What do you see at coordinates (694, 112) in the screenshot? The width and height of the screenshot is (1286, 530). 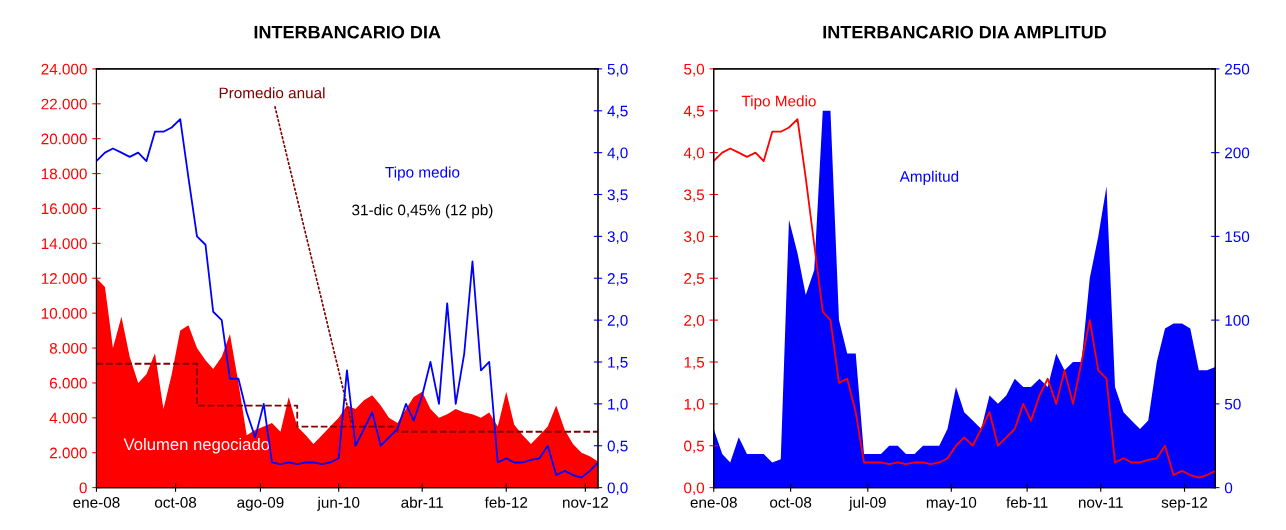 I see `y-tick-label: 4,5` at bounding box center [694, 112].